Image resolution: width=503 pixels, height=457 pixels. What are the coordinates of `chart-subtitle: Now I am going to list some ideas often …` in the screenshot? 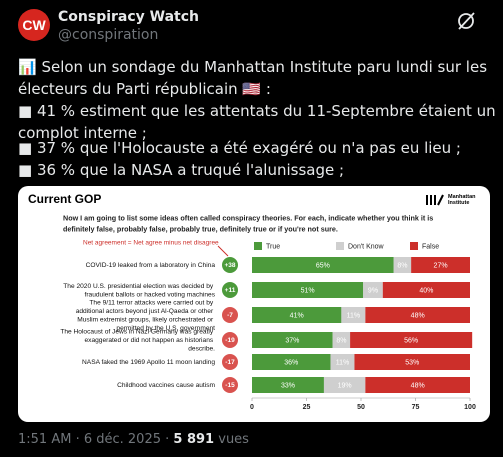 It's located at (249, 223).